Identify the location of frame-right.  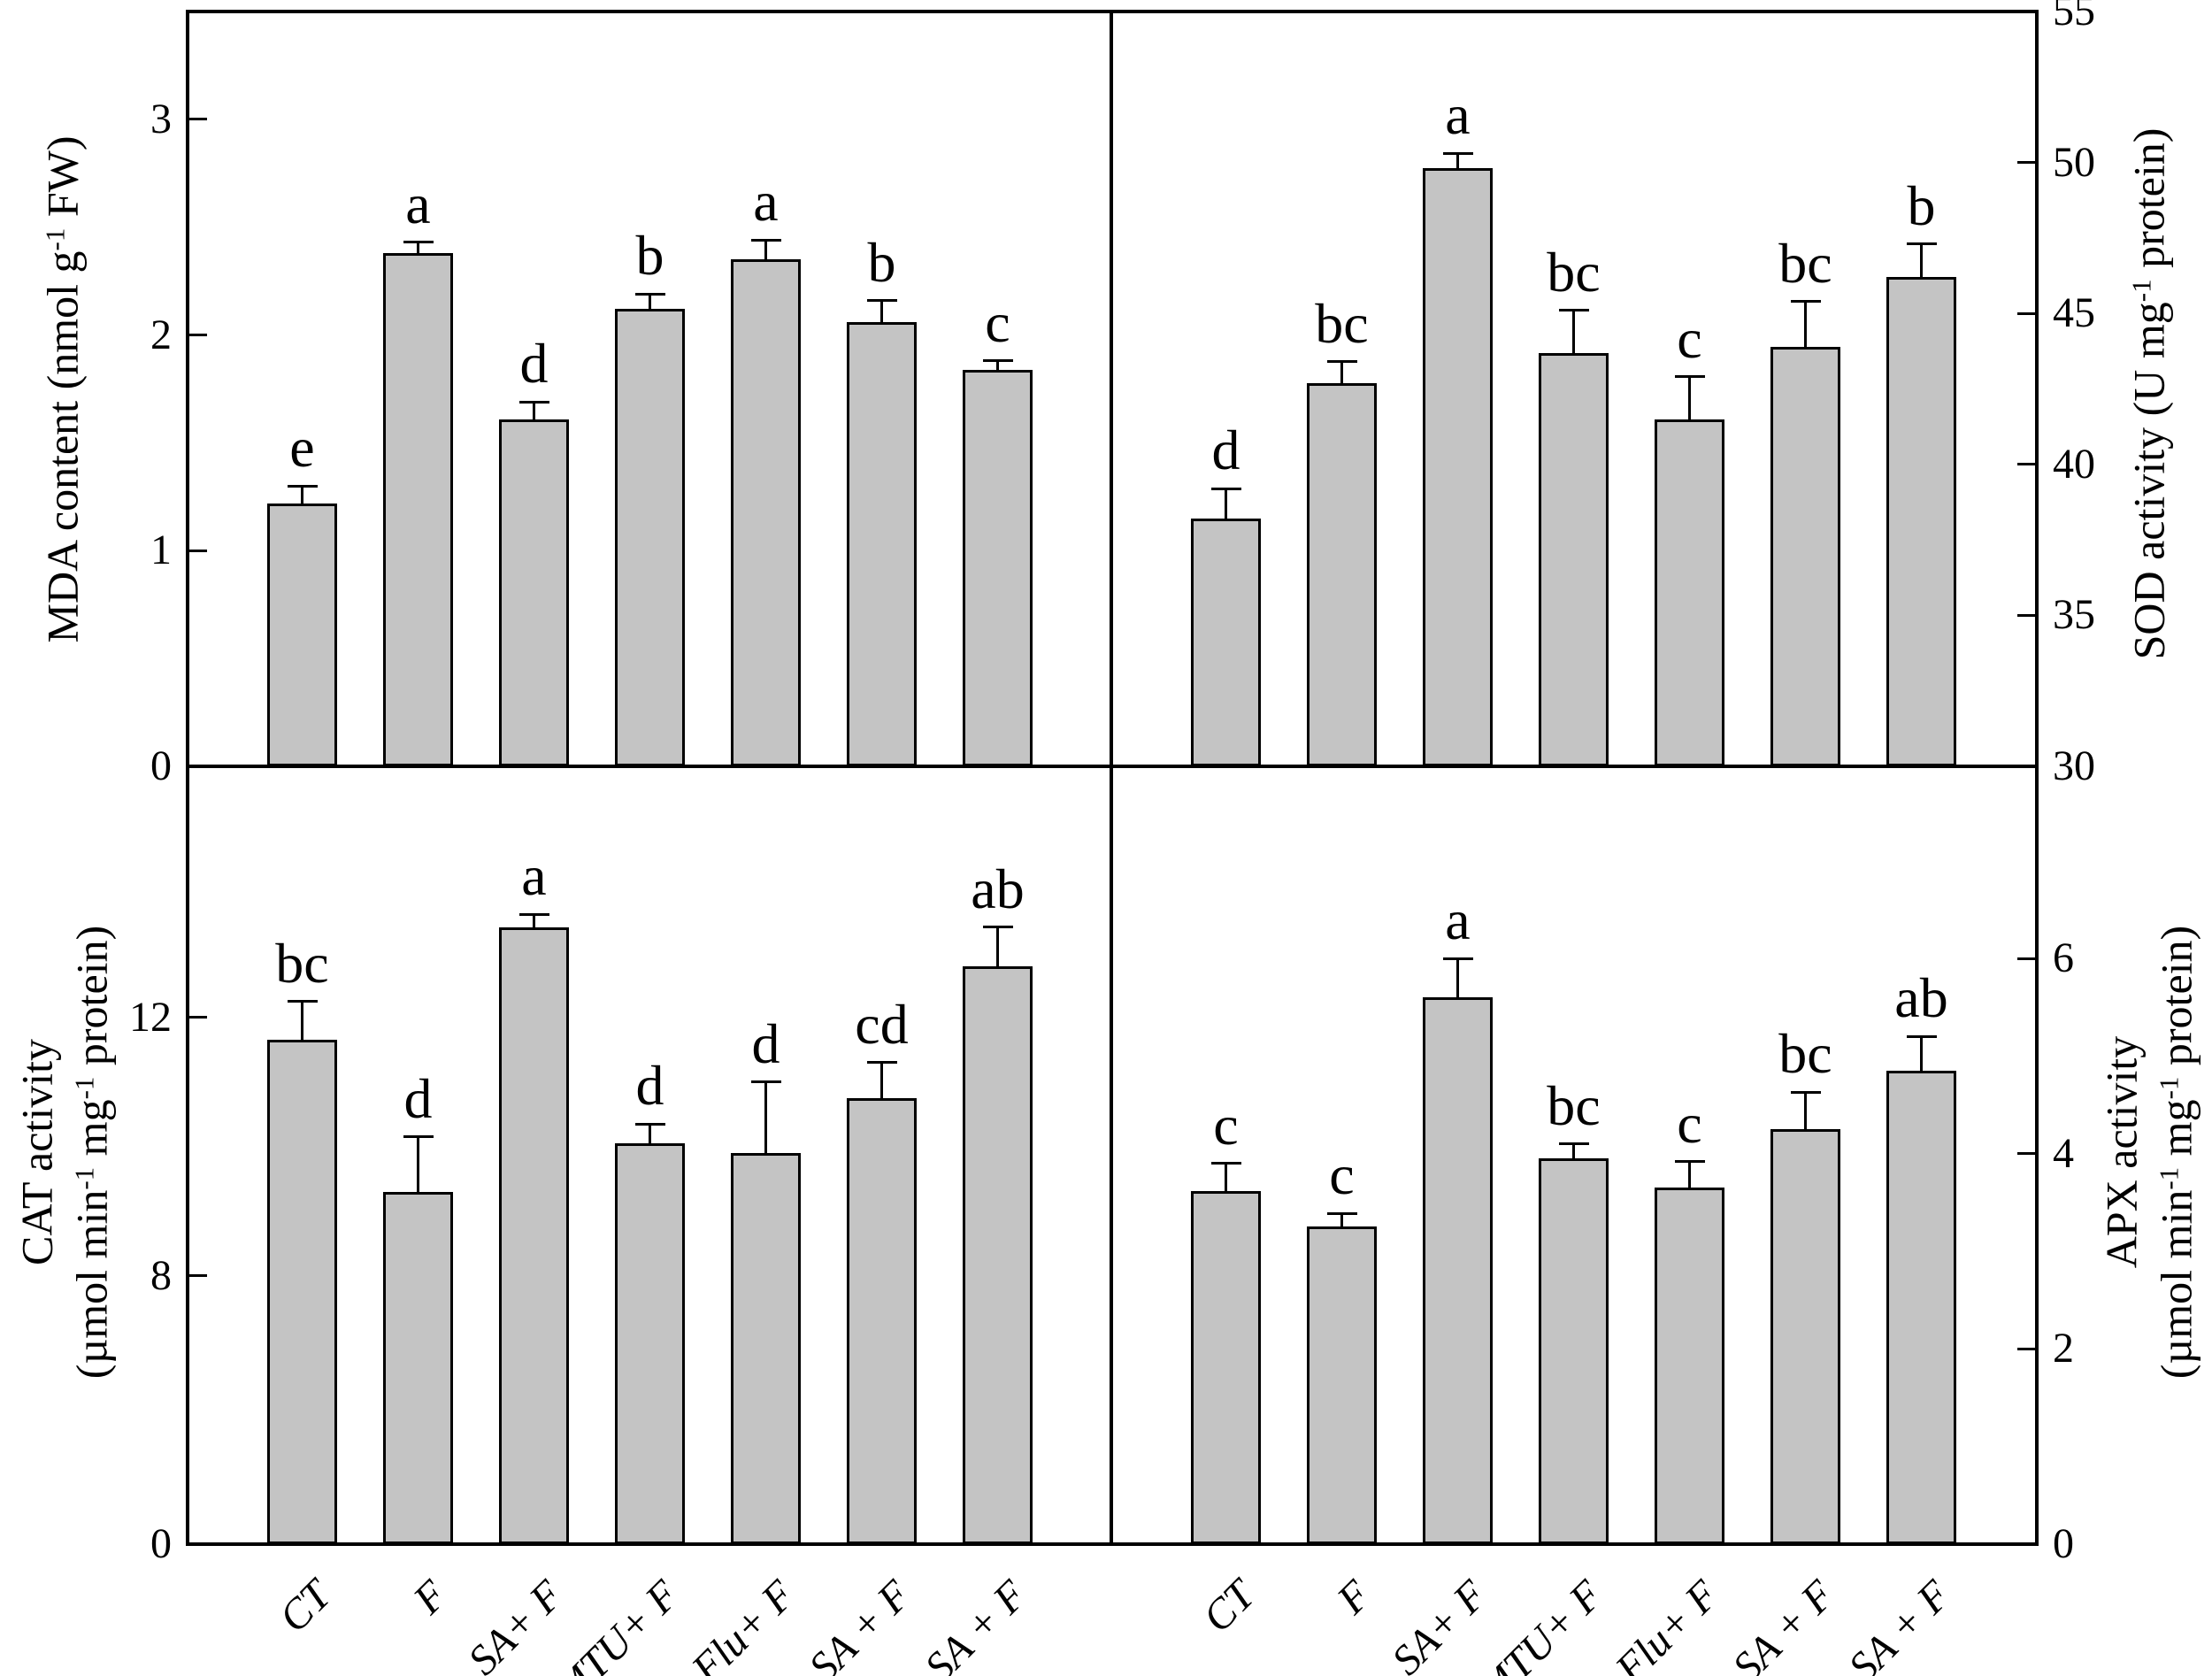
(2037, 778).